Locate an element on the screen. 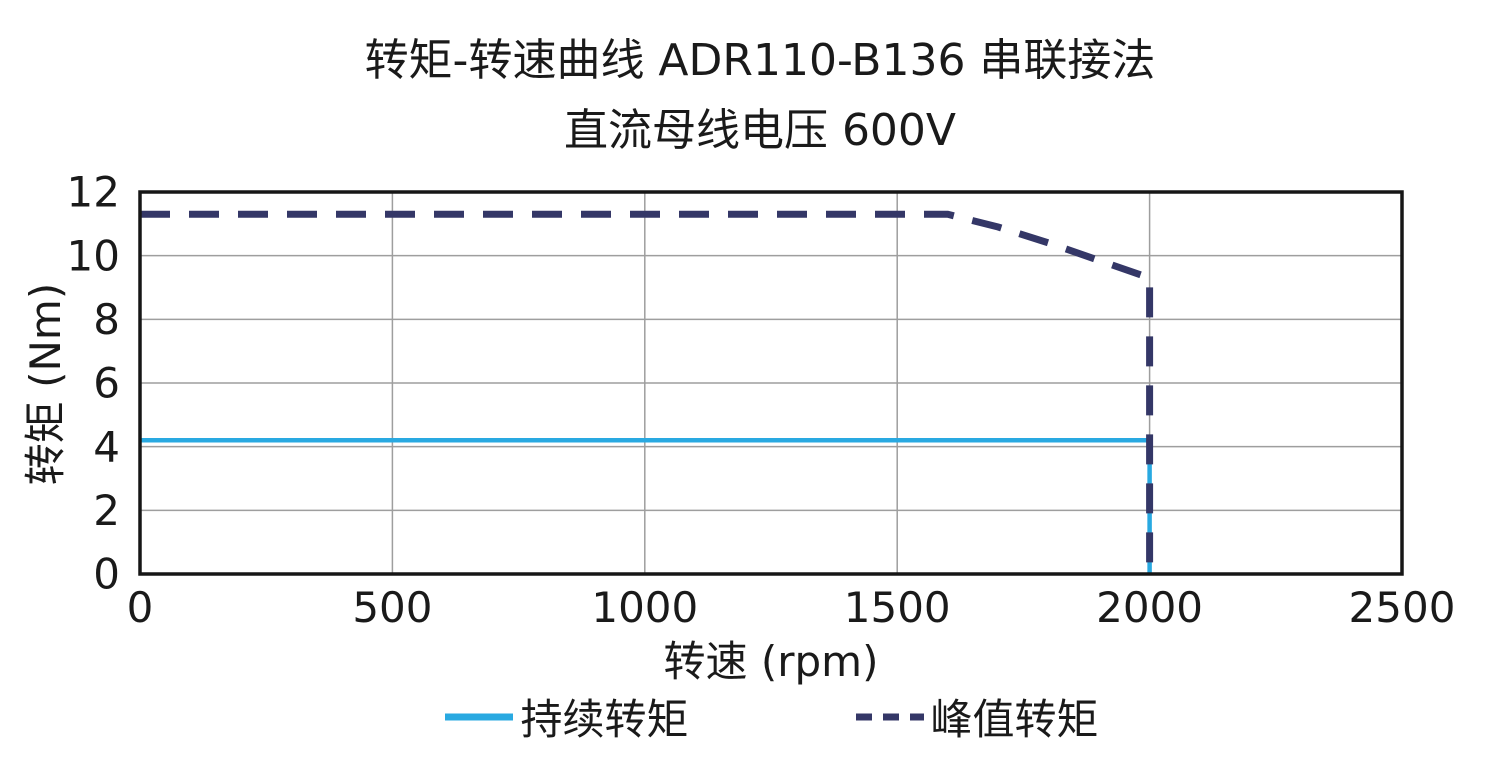 The height and width of the screenshot is (765, 1512). y-tick-label: 12 is located at coordinates (93, 192).